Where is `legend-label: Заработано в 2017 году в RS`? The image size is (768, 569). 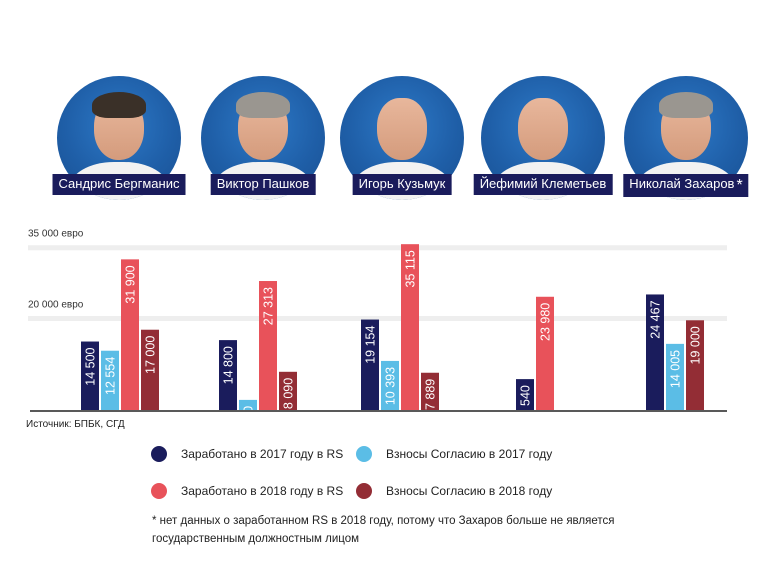 legend-label: Заработано в 2017 году в RS is located at coordinates (262, 454).